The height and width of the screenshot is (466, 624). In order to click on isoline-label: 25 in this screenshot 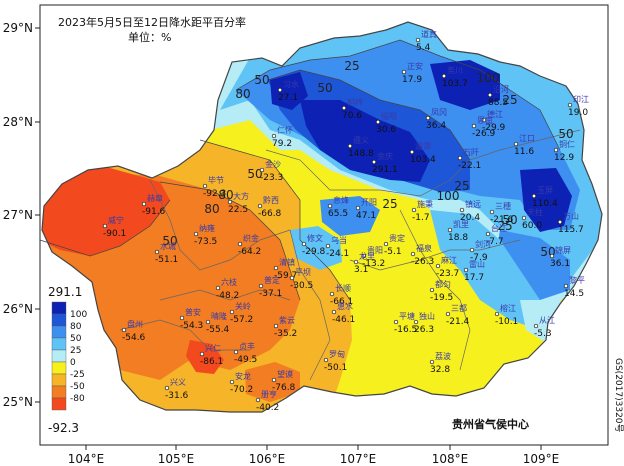, I will do `click(509, 100)`.